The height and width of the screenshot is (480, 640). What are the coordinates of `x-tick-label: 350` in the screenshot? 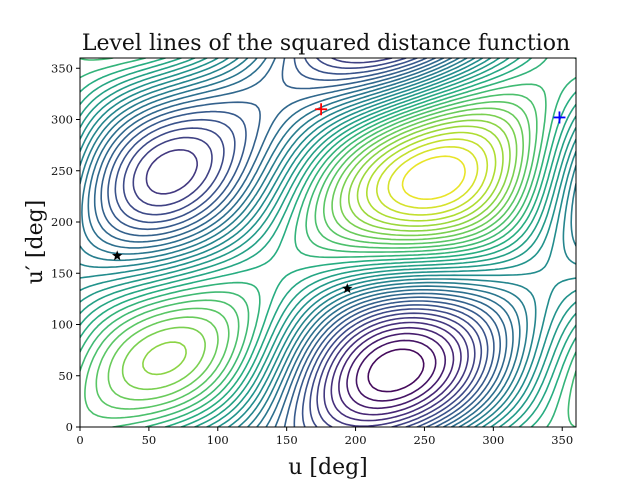 It's located at (562, 440).